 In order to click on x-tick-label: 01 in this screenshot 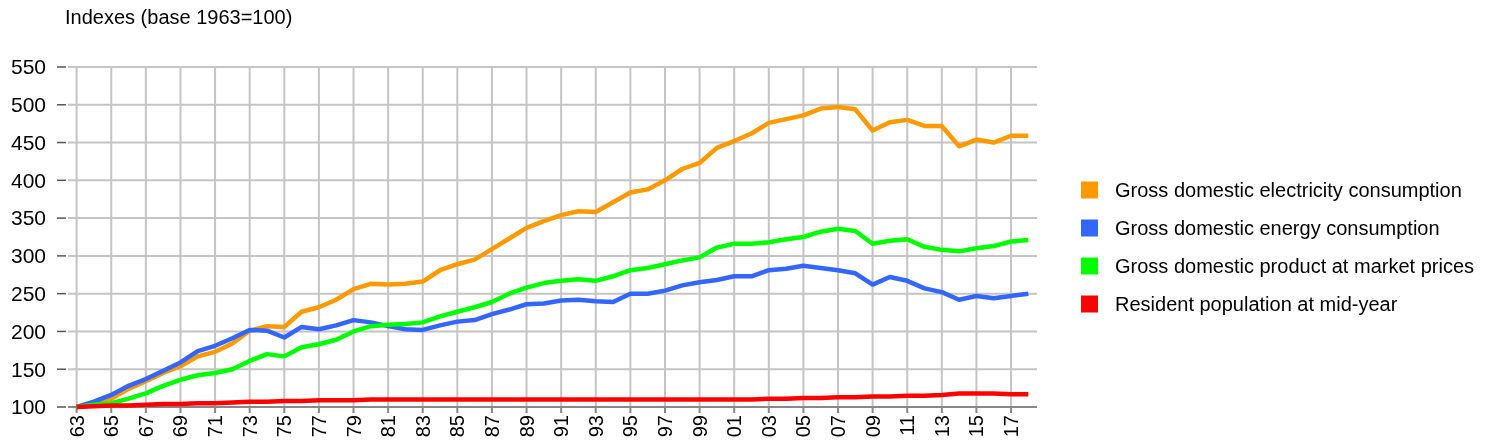, I will do `click(734, 426)`.